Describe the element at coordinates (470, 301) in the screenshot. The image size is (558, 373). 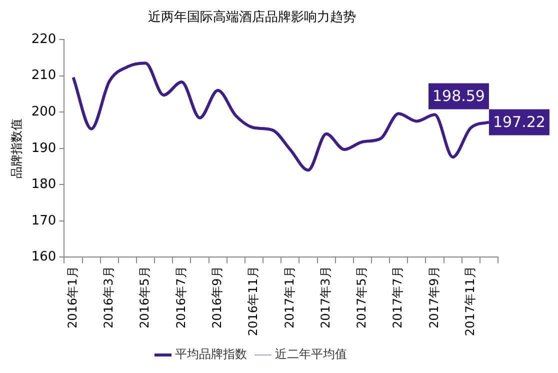
I see `x-tick-label: 2017年11月` at that location.